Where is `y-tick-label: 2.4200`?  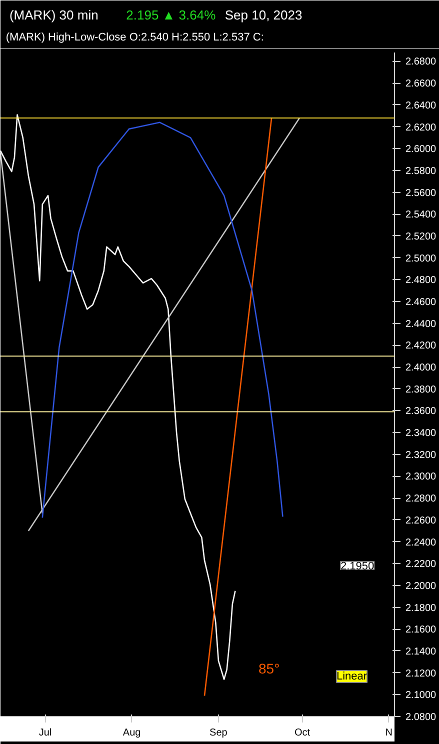
y-tick-label: 2.4200 is located at coordinates (421, 346).